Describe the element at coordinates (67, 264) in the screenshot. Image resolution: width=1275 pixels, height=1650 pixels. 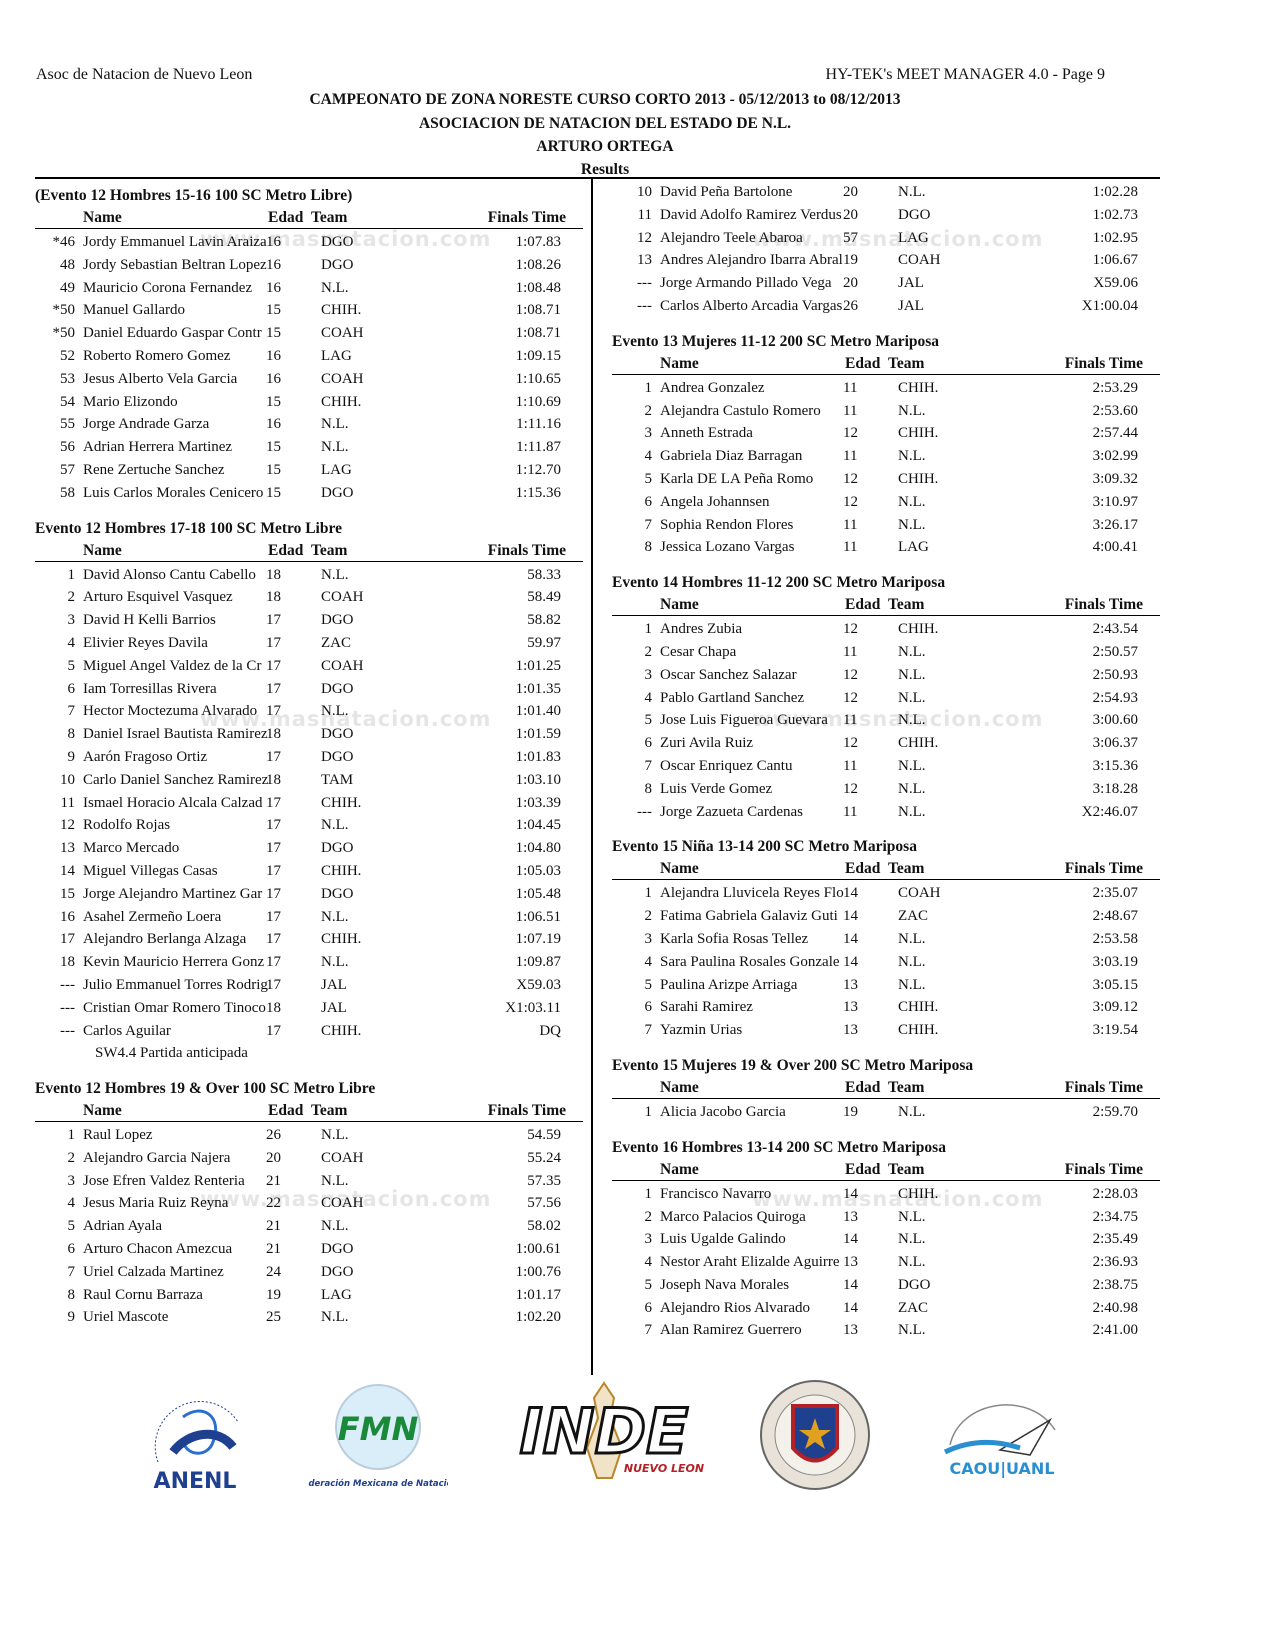
I see `row-place: 48` at that location.